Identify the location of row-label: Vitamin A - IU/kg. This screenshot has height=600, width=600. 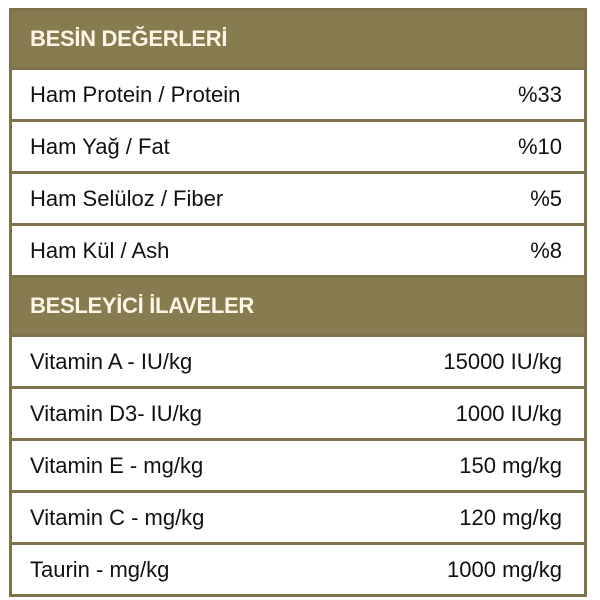
(111, 361).